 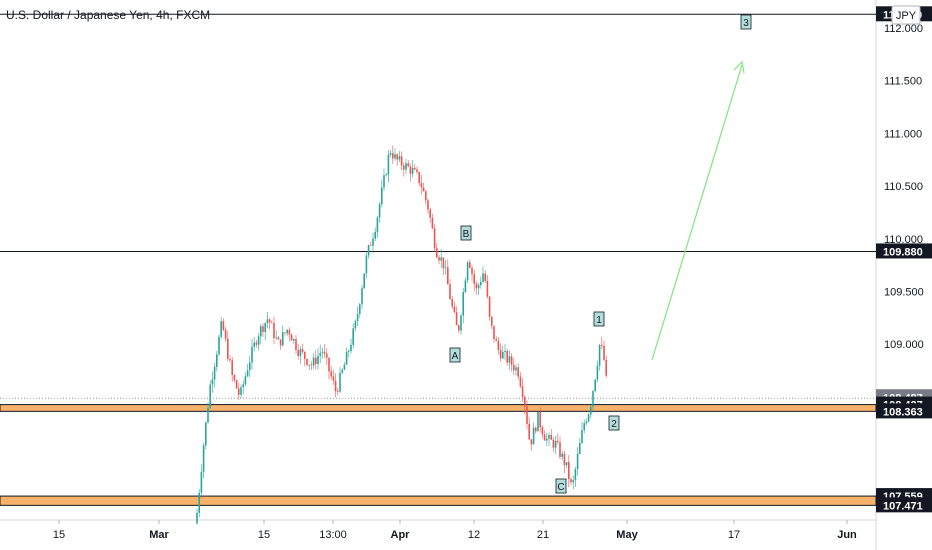 I want to click on currency-box, so click(x=906, y=15).